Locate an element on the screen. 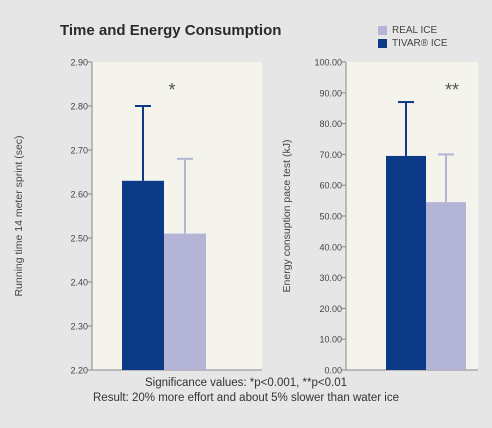 Image resolution: width=492 pixels, height=428 pixels. legend: REAL ICE TIVAR® ICE is located at coordinates (413, 37).